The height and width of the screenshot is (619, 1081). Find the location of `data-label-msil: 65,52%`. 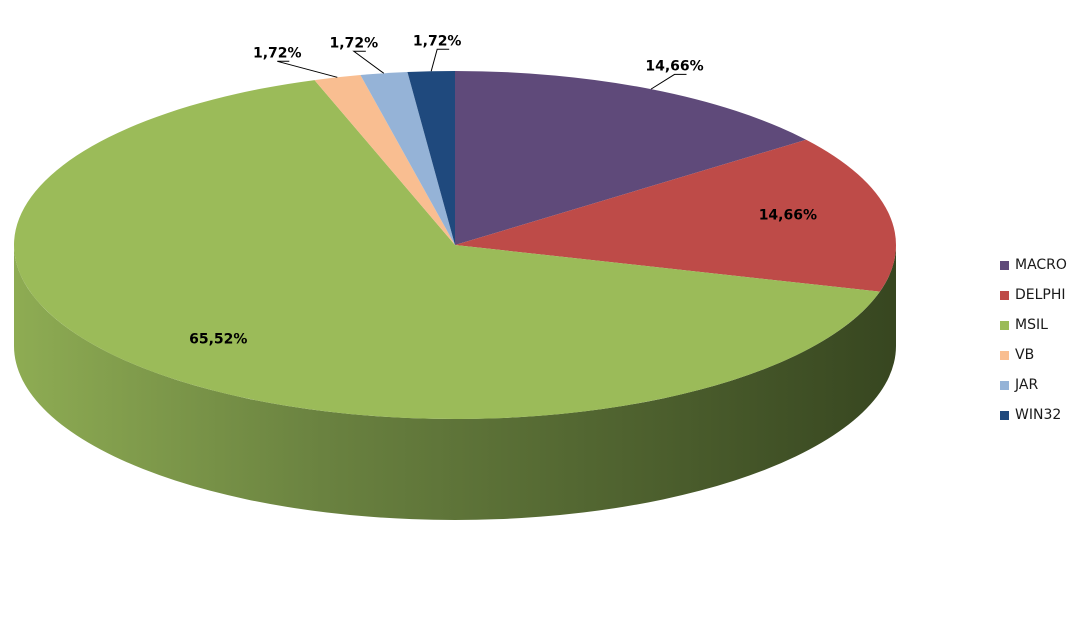

data-label-msil: 65,52% is located at coordinates (218, 339).